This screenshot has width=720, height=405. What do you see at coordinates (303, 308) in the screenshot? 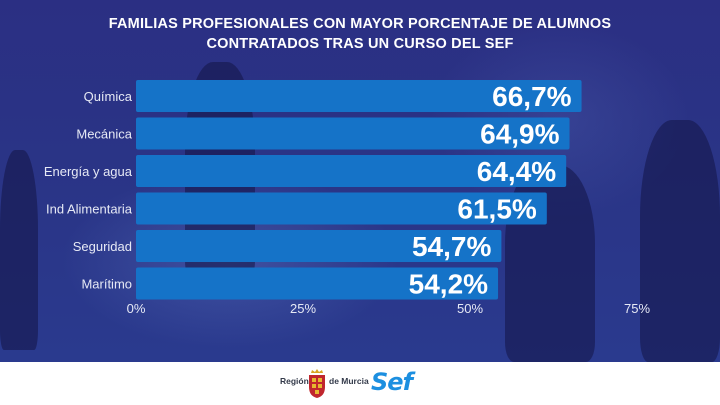
I see `x-tick-label: 25%` at bounding box center [303, 308].